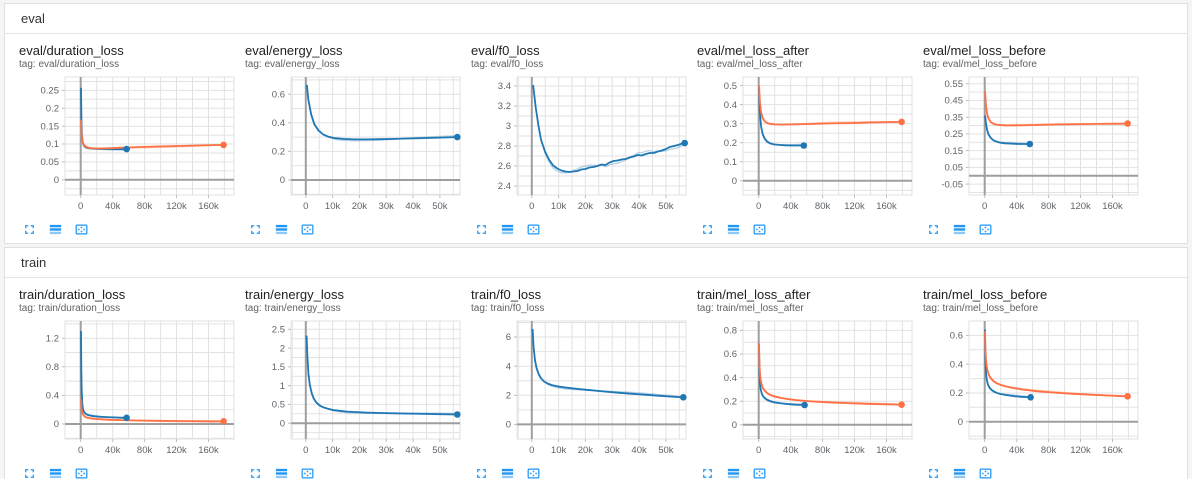  I want to click on svg-text: 0.35, so click(954, 117).